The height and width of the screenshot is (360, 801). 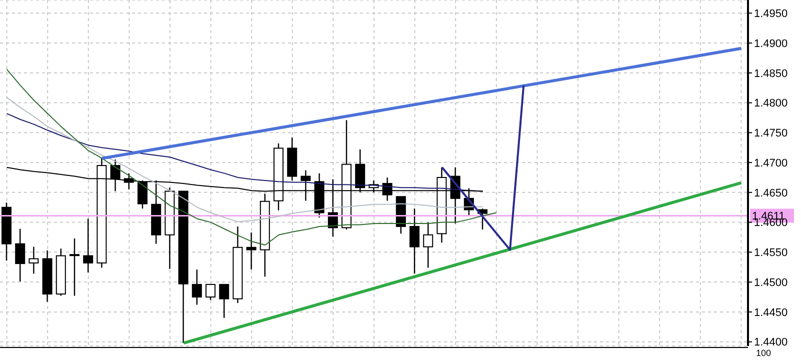 What do you see at coordinates (771, 253) in the screenshot?
I see `y-tick-label: 1.4550` at bounding box center [771, 253].